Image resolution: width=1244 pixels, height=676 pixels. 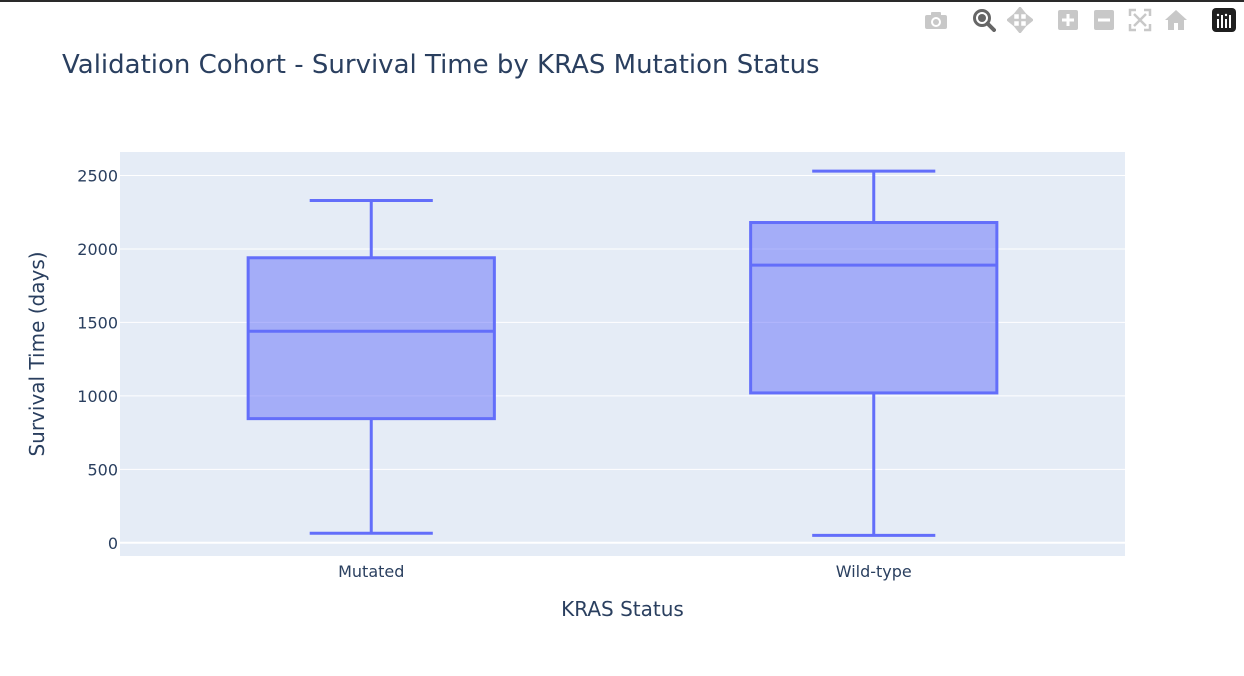 I want to click on y-tick-label: 2500, so click(x=97, y=176).